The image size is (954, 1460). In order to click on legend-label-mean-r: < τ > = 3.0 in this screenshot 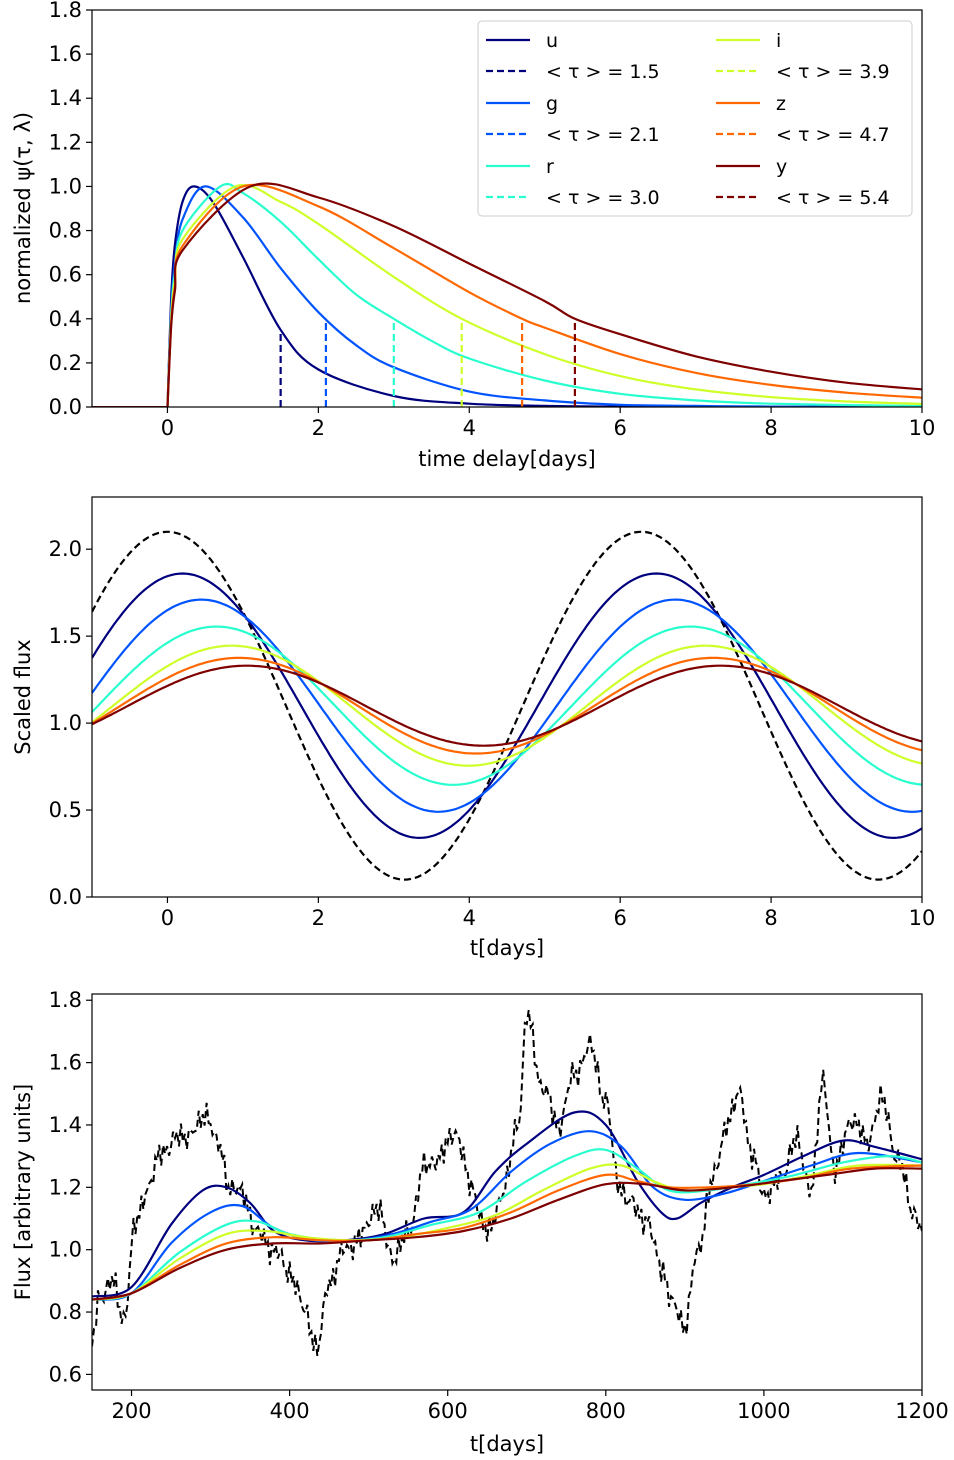, I will do `click(603, 198)`.